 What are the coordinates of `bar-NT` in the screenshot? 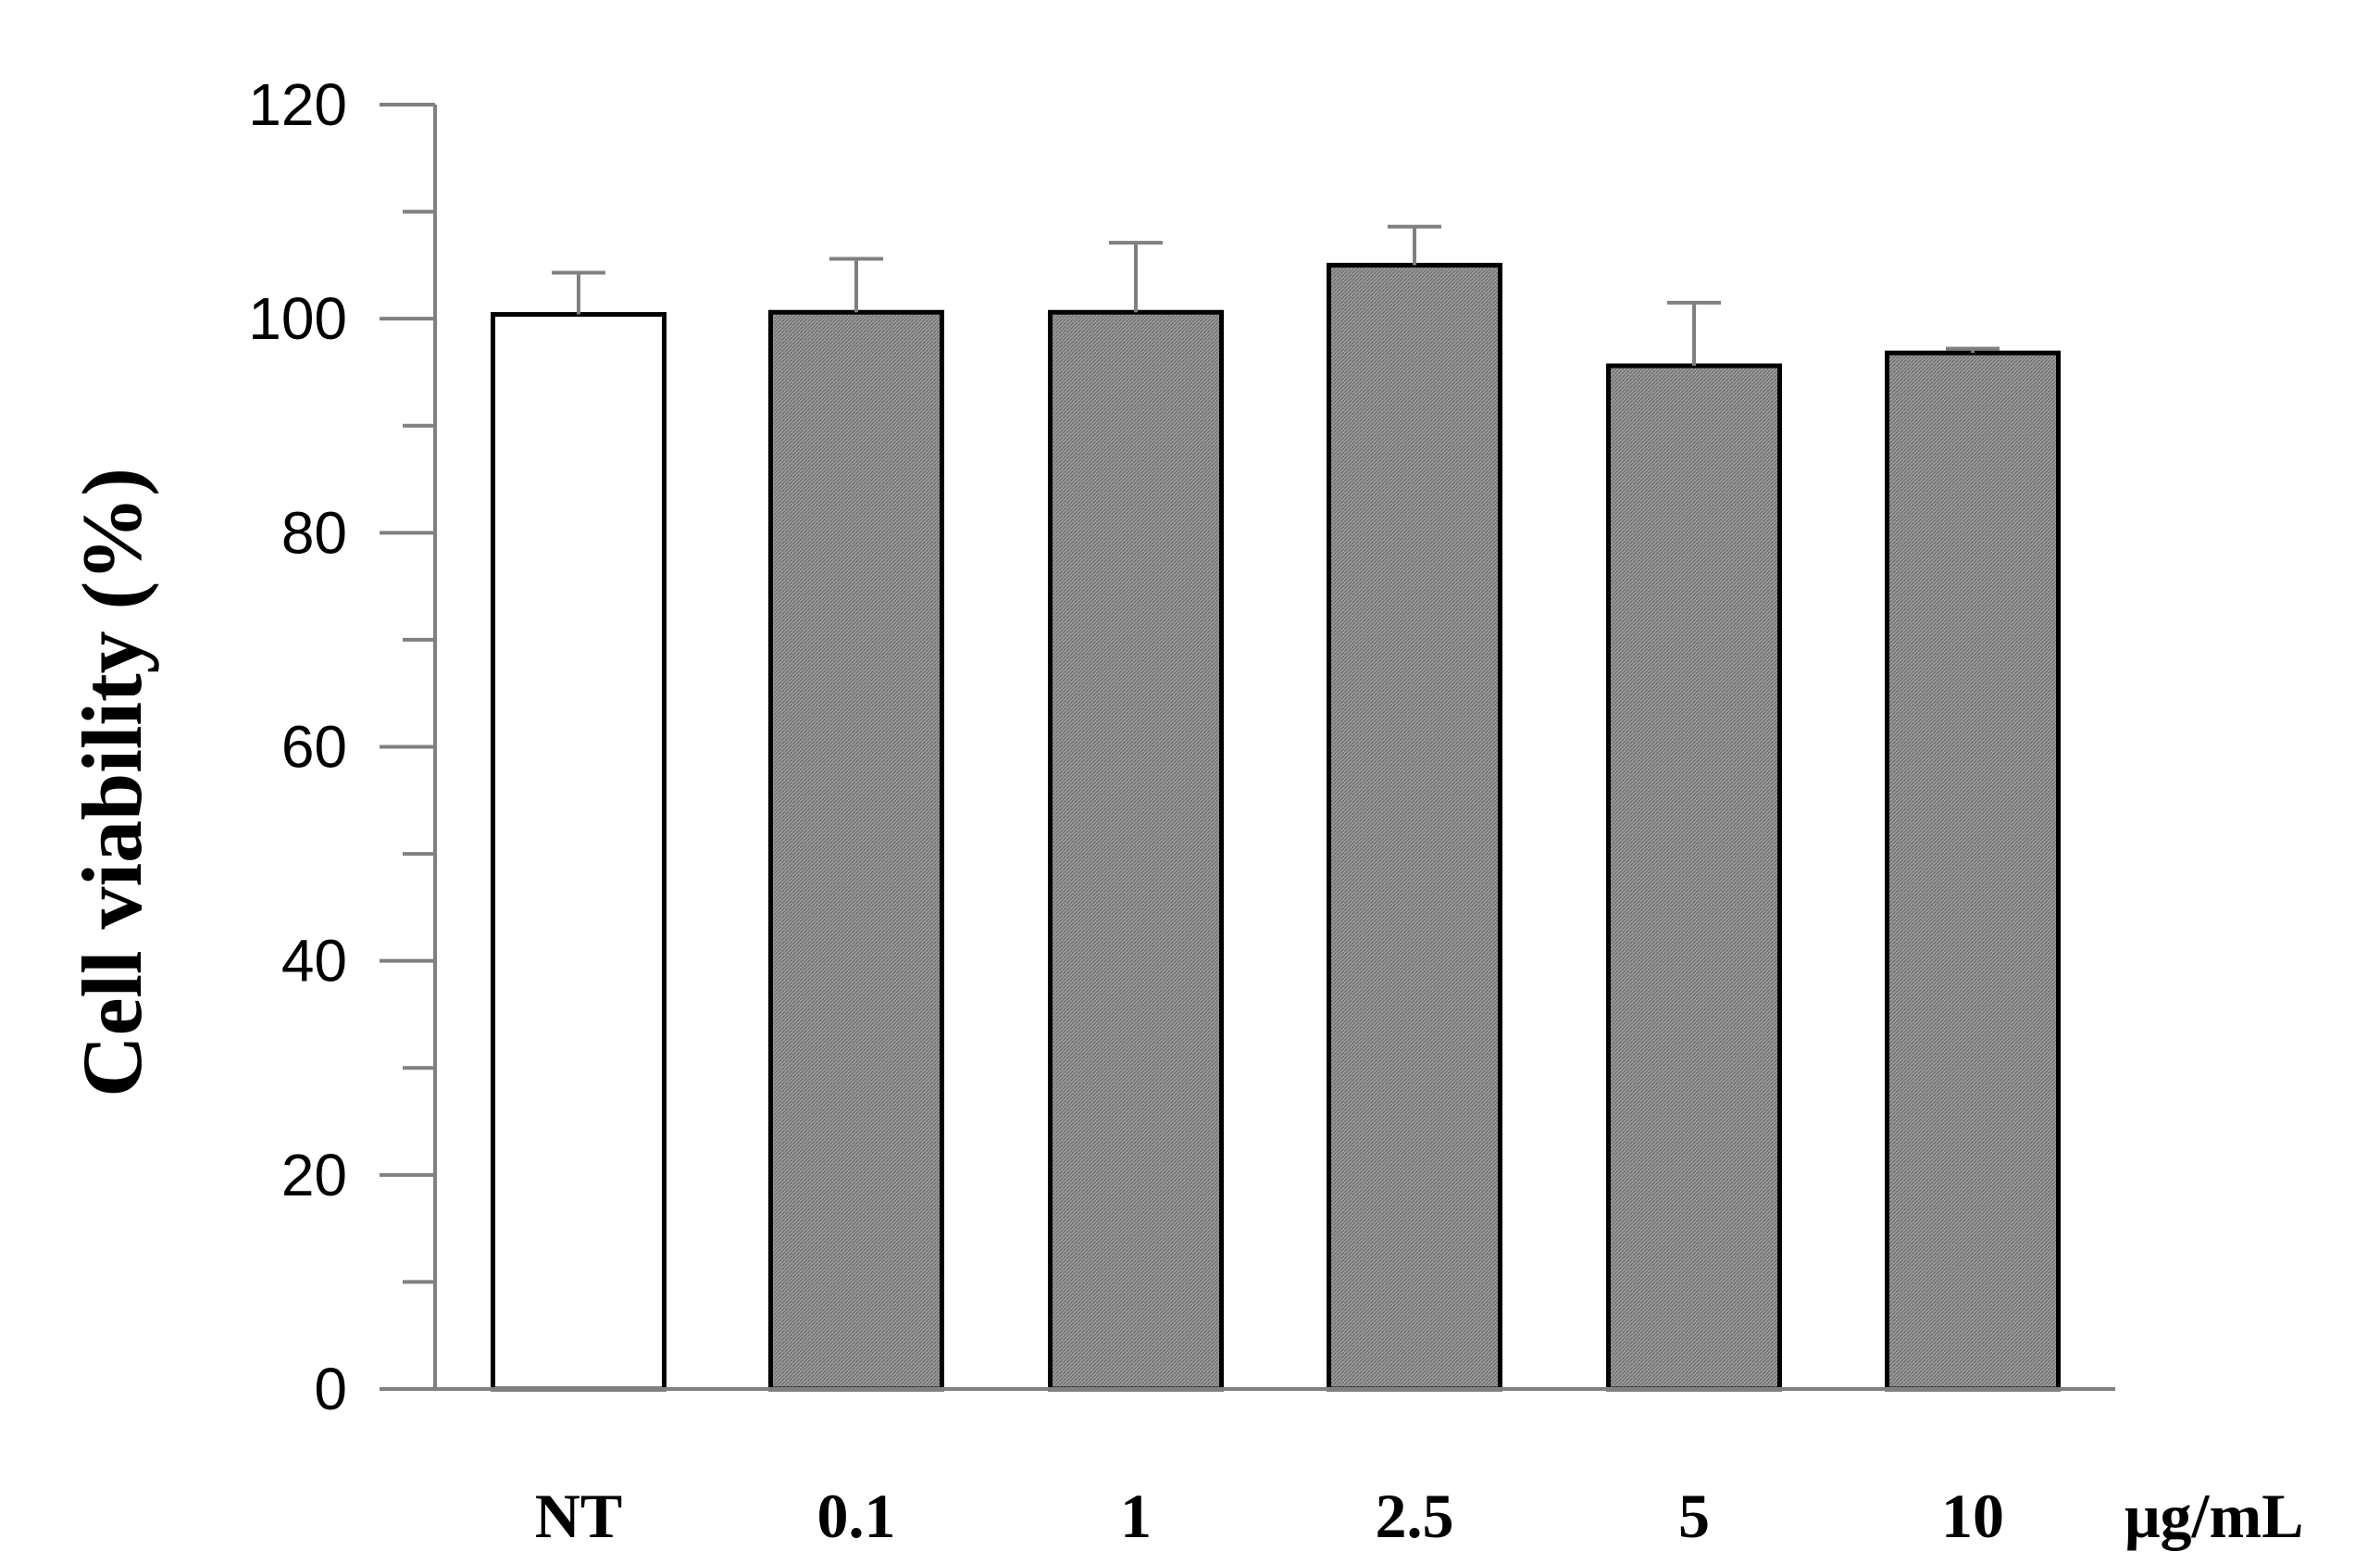 It's located at (579, 852).